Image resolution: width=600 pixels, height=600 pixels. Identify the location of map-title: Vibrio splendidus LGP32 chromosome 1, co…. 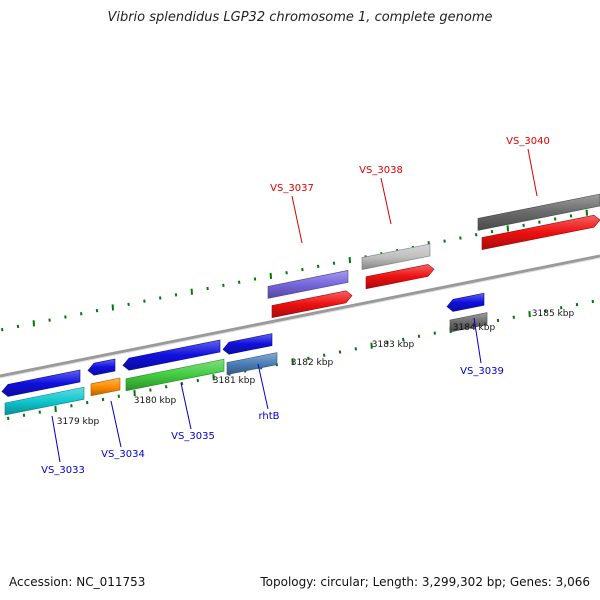
(300, 17).